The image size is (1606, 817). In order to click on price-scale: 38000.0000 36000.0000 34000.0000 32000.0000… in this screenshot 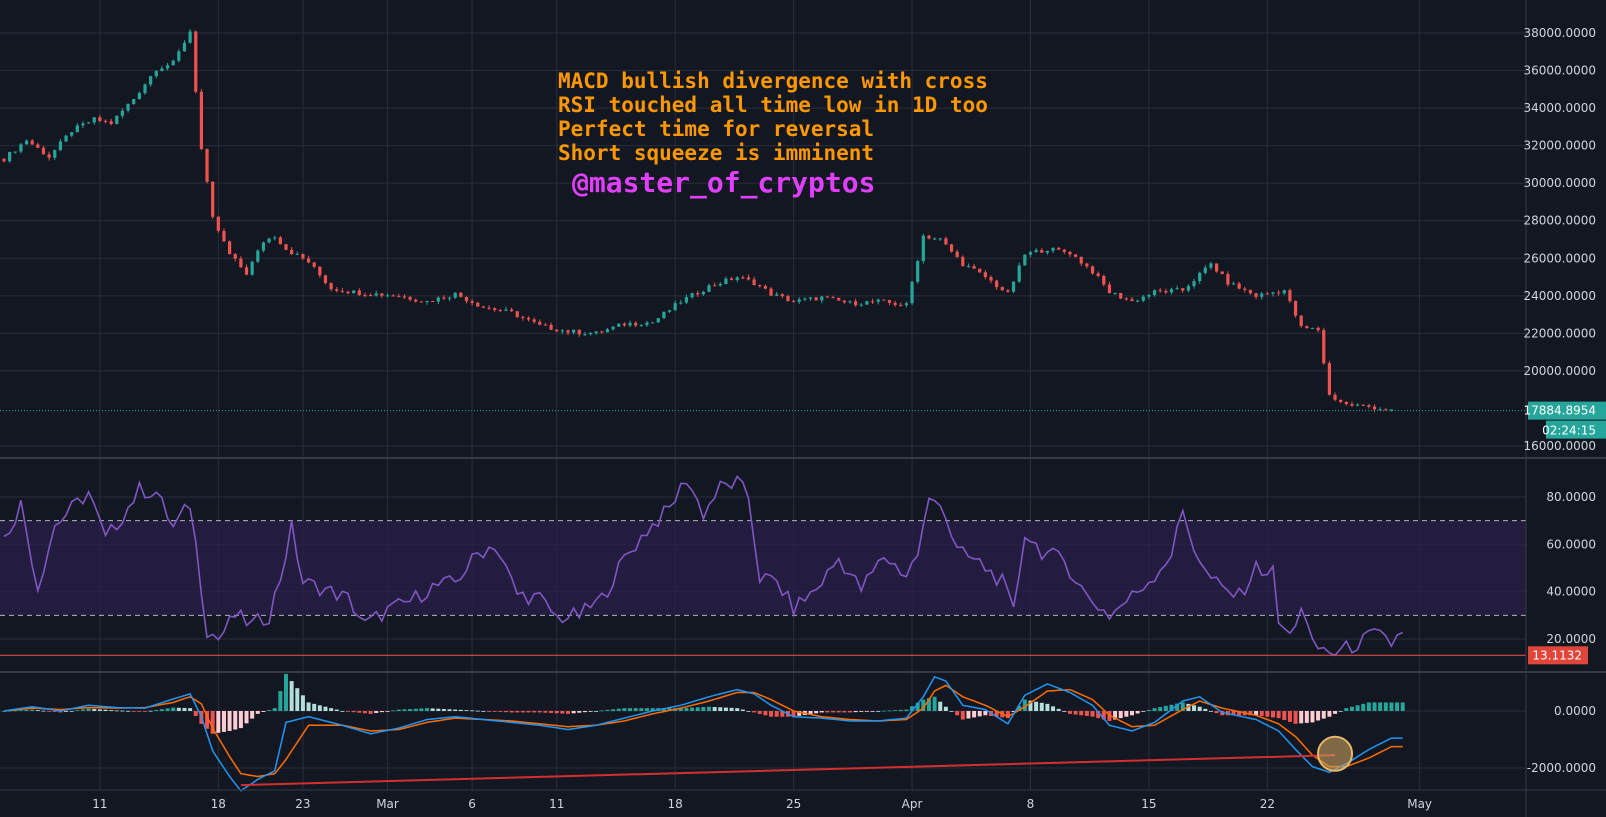, I will do `click(1564, 400)`.